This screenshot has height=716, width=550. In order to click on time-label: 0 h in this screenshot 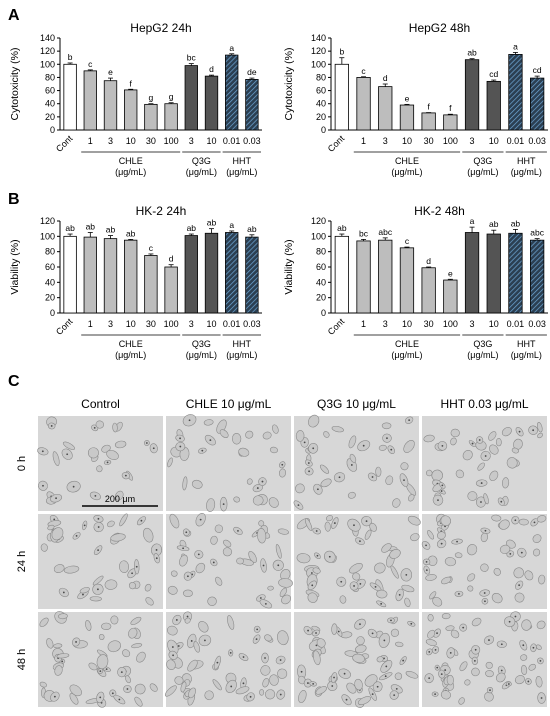, I will do `click(22, 463)`.